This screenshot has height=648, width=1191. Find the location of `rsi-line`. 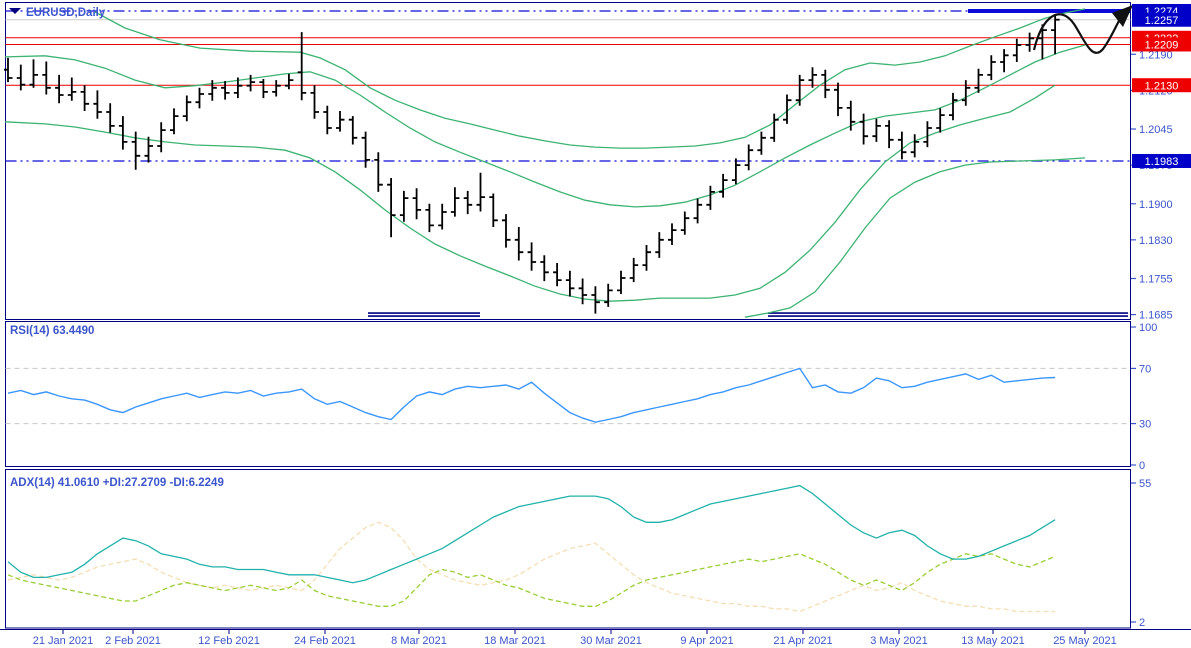

rsi-line is located at coordinates (531, 395).